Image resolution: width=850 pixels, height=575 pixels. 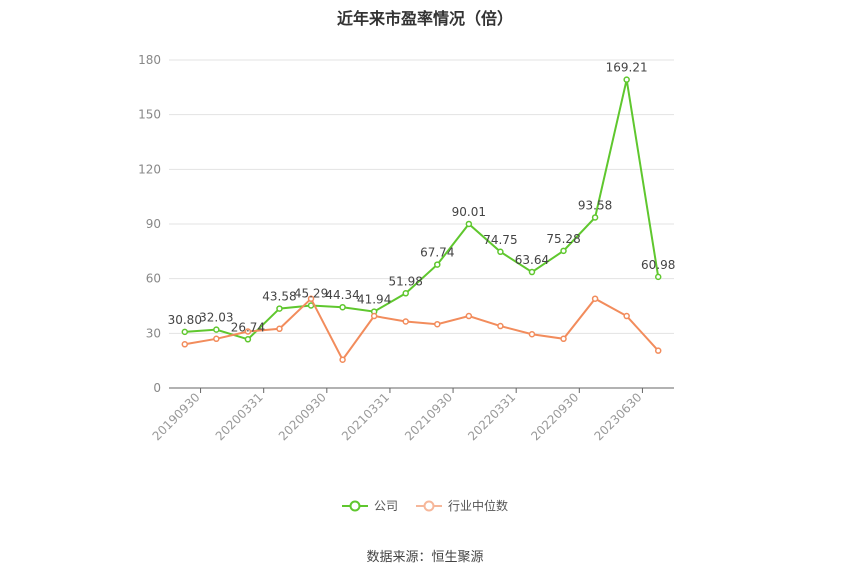 I want to click on data-label: 51.98, so click(x=406, y=281).